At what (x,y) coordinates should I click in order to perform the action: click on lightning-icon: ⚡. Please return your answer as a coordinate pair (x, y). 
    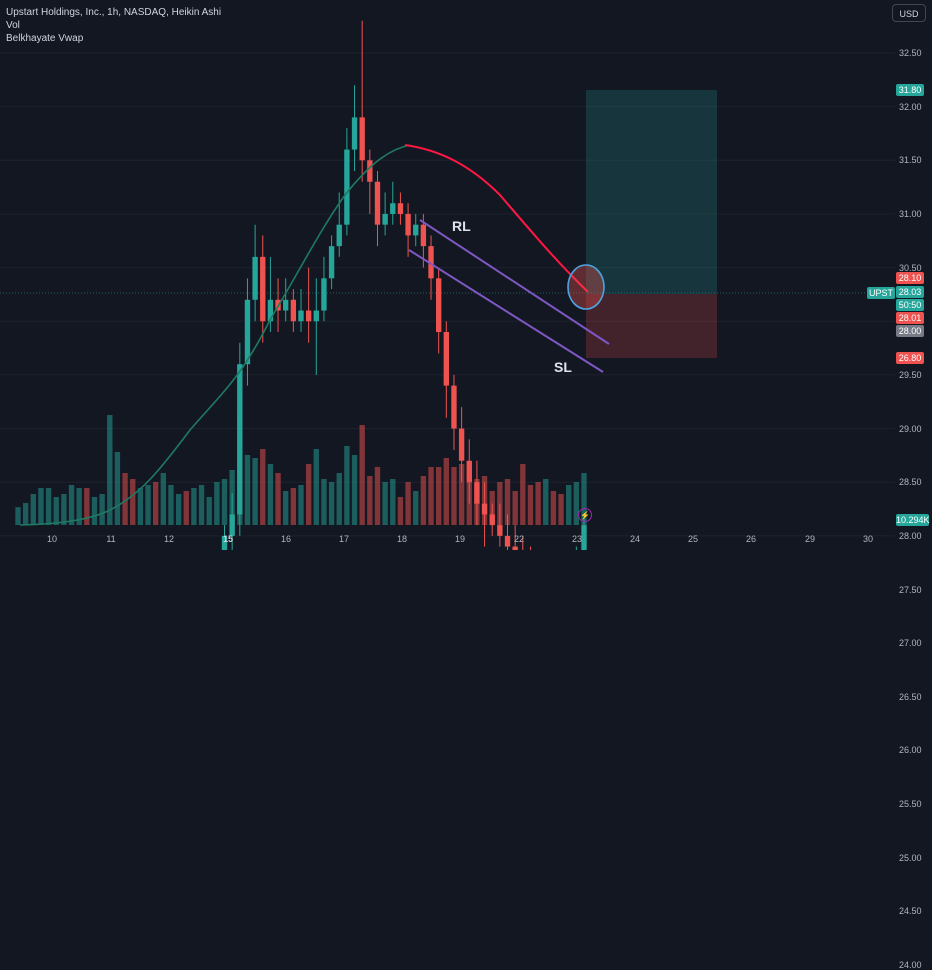
    Looking at the image, I should click on (585, 515).